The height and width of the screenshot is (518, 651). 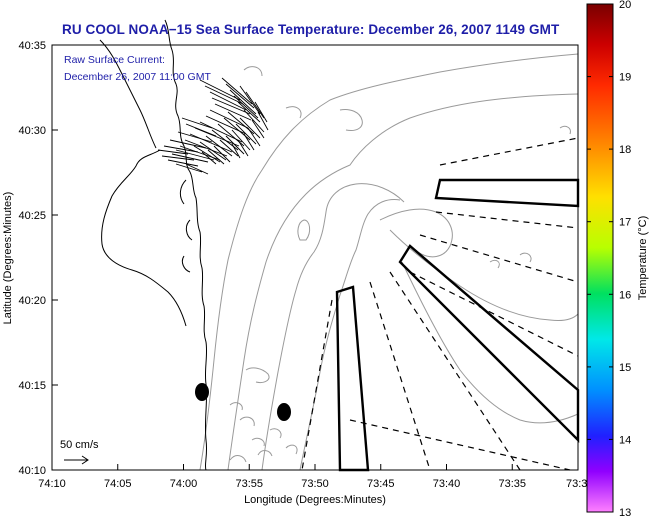 What do you see at coordinates (625, 5) in the screenshot?
I see `colorbar-tick-label: 20` at bounding box center [625, 5].